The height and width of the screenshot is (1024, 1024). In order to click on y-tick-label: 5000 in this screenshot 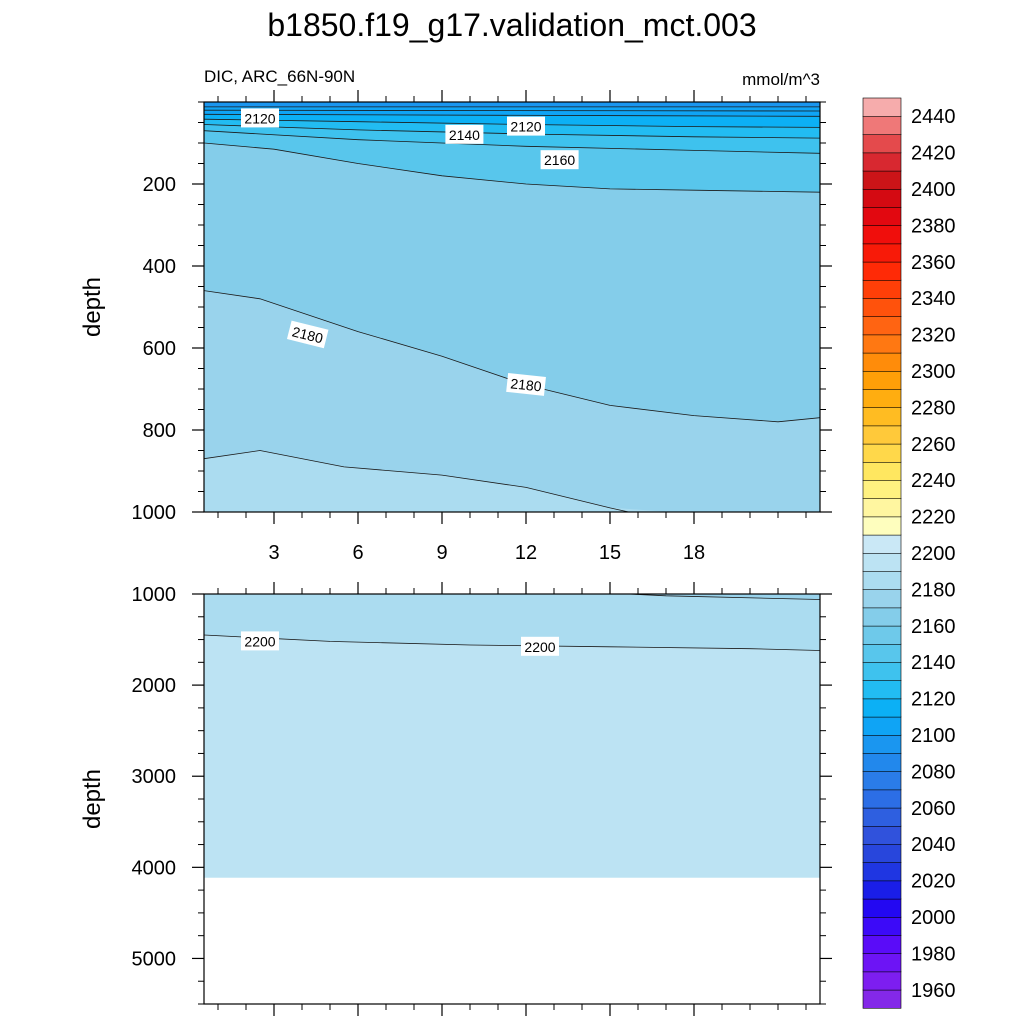, I will do `click(154, 959)`.